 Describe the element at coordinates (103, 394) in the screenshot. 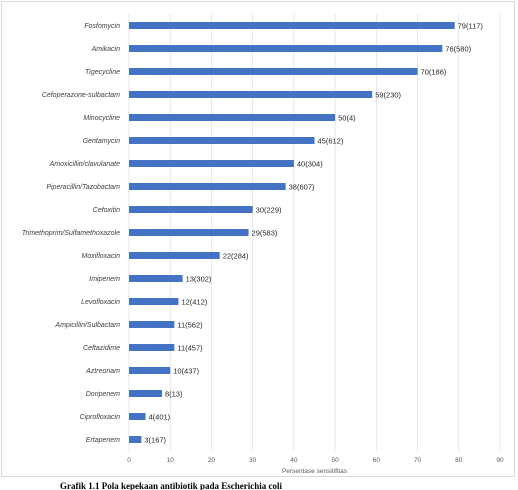

I see `category-label: Doripenem` at that location.